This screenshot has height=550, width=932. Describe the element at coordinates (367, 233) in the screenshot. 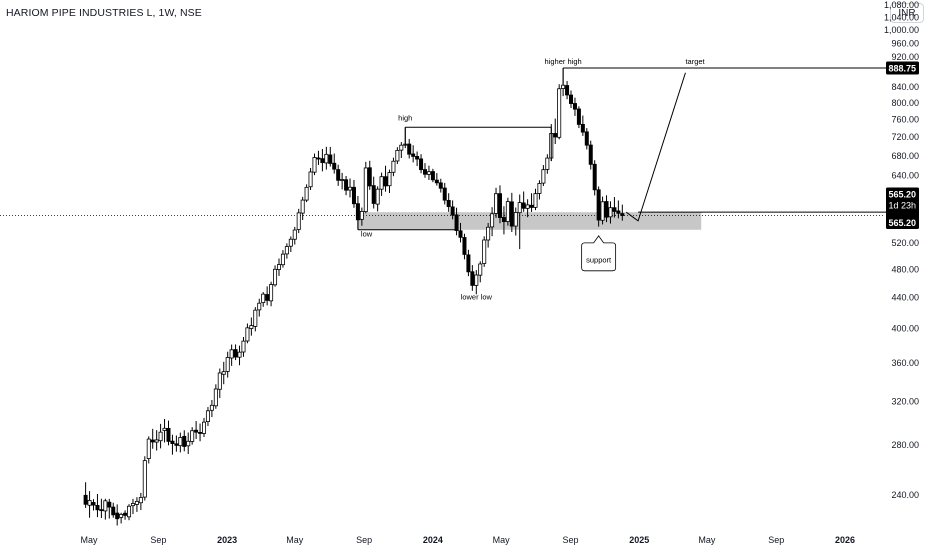

I see `annotation-label: low` at that location.